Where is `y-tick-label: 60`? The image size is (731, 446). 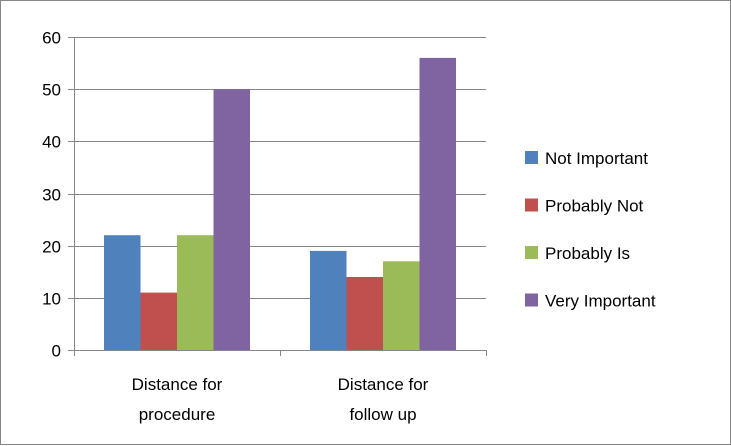 y-tick-label: 60 is located at coordinates (51, 38).